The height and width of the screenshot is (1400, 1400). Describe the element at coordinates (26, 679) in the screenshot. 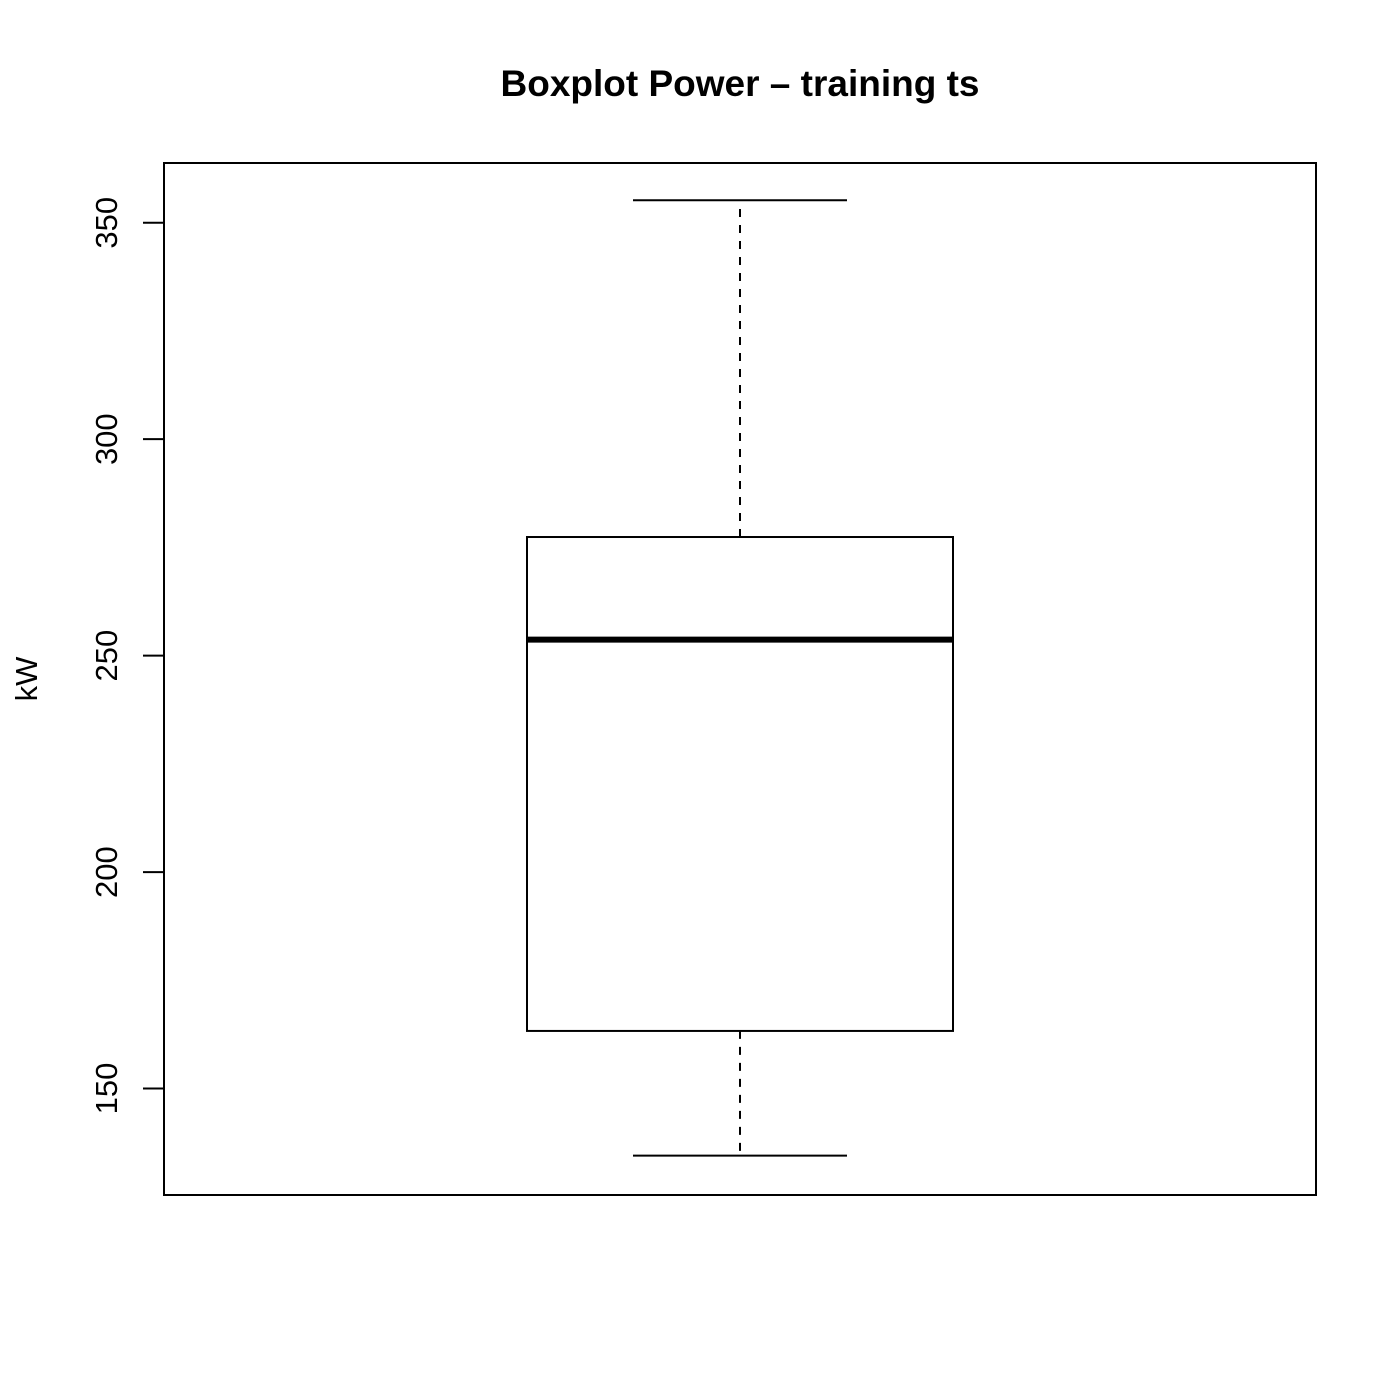

I see `y-axis-label: kW` at that location.